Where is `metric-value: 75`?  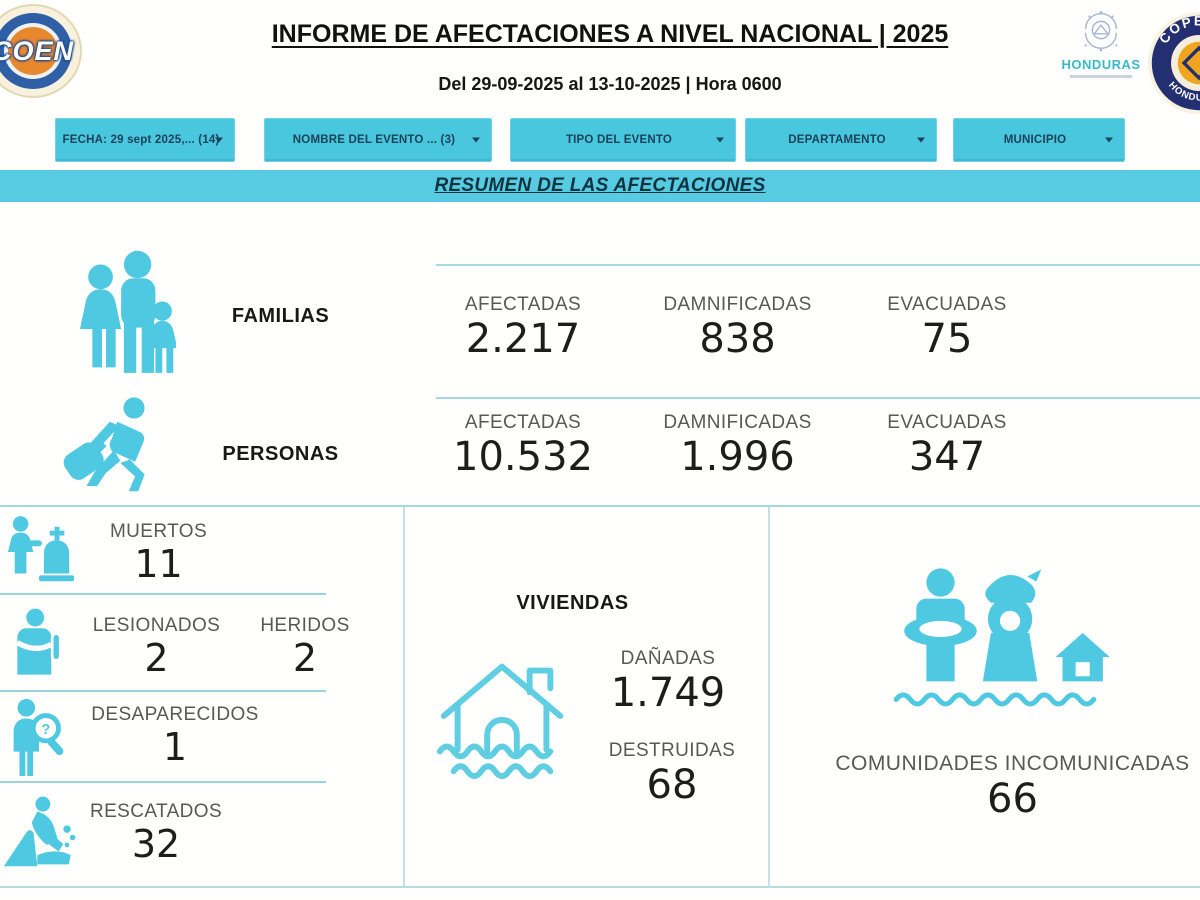 metric-value: 75 is located at coordinates (947, 339).